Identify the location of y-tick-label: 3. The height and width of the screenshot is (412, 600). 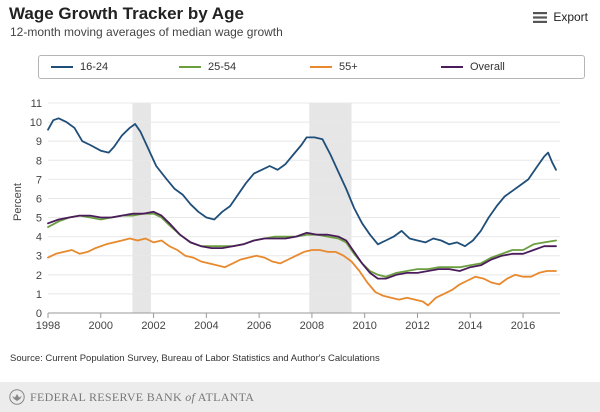
(39, 257).